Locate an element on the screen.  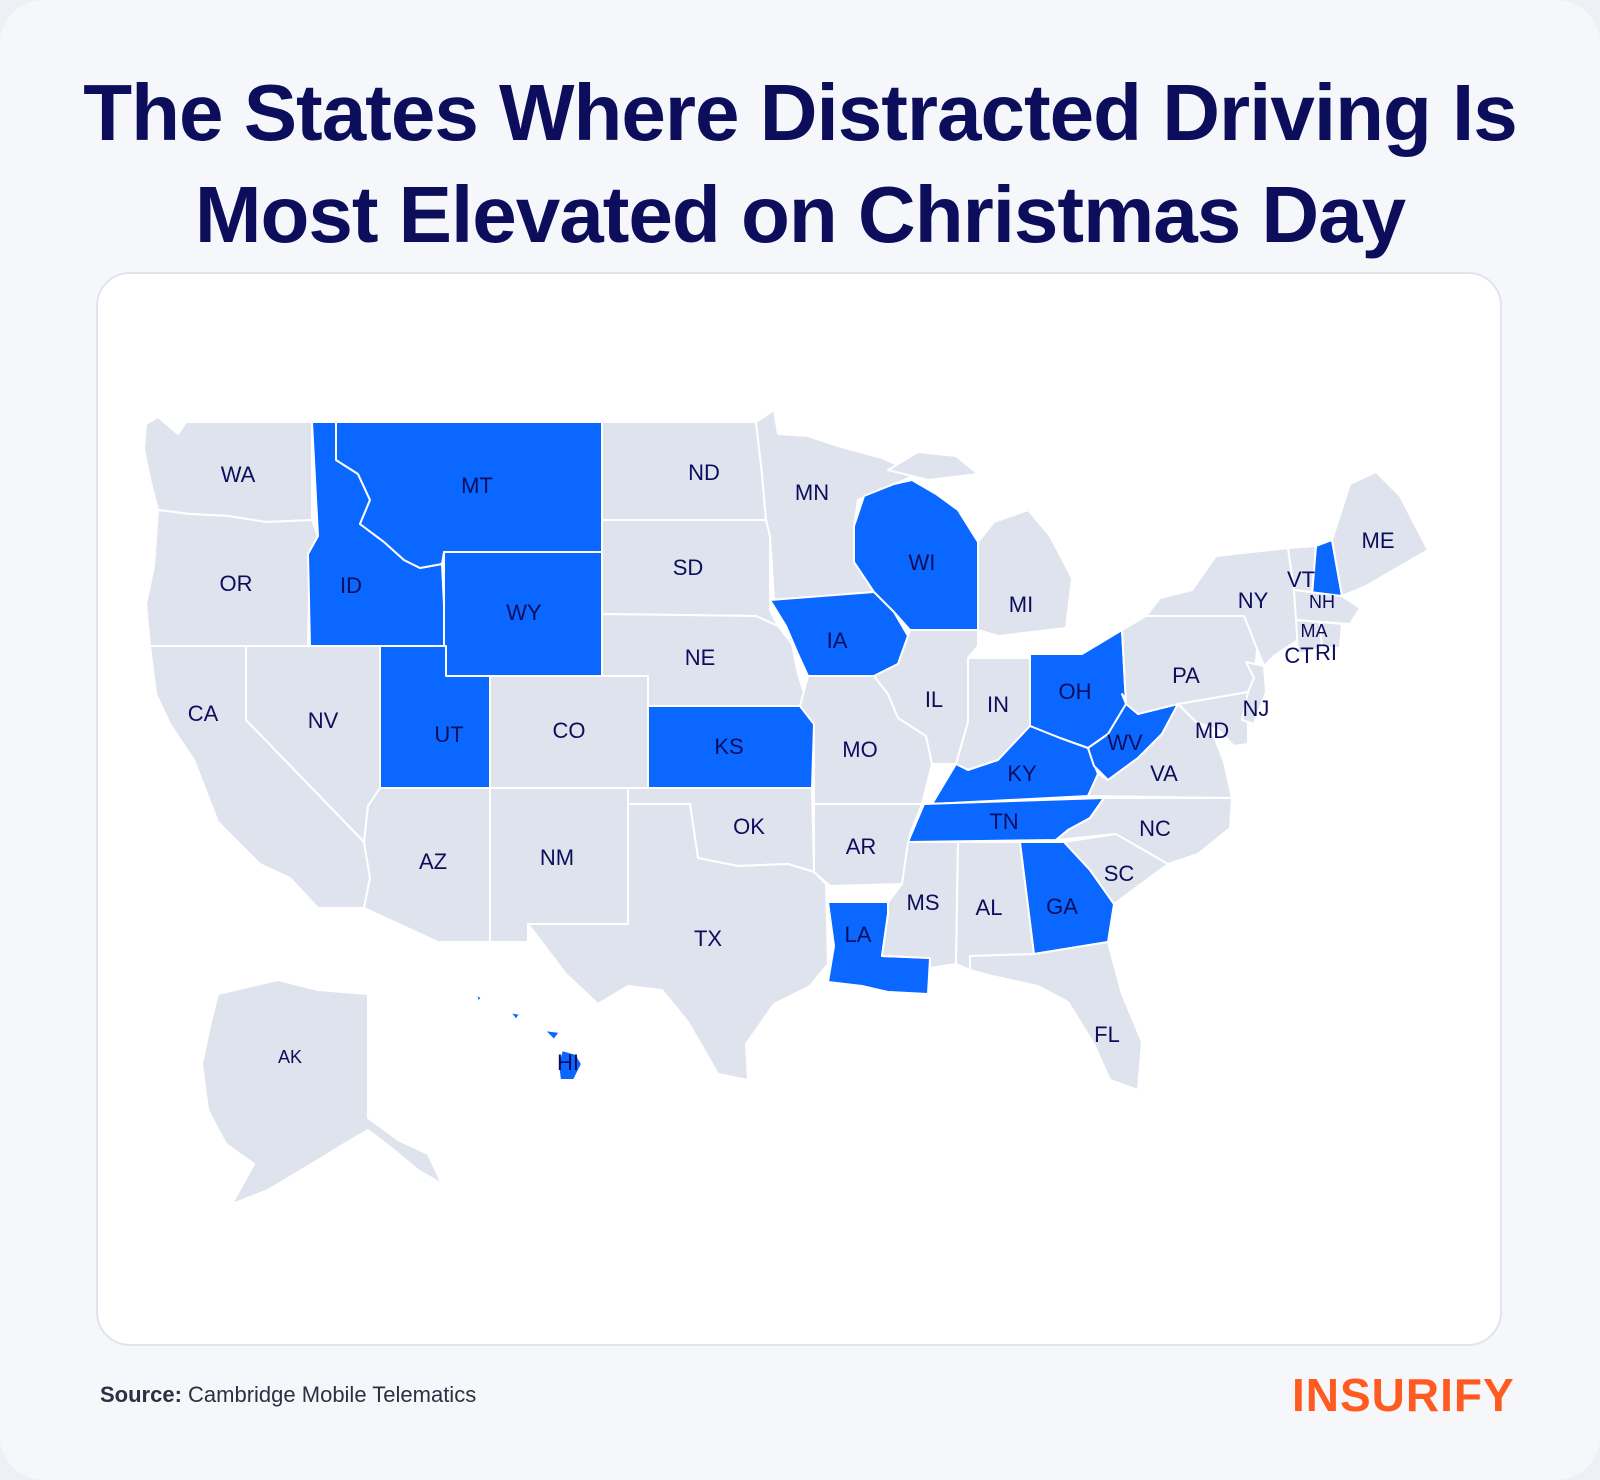
source-note: Source: Cambridge Mobile Telematics is located at coordinates (288, 1395).